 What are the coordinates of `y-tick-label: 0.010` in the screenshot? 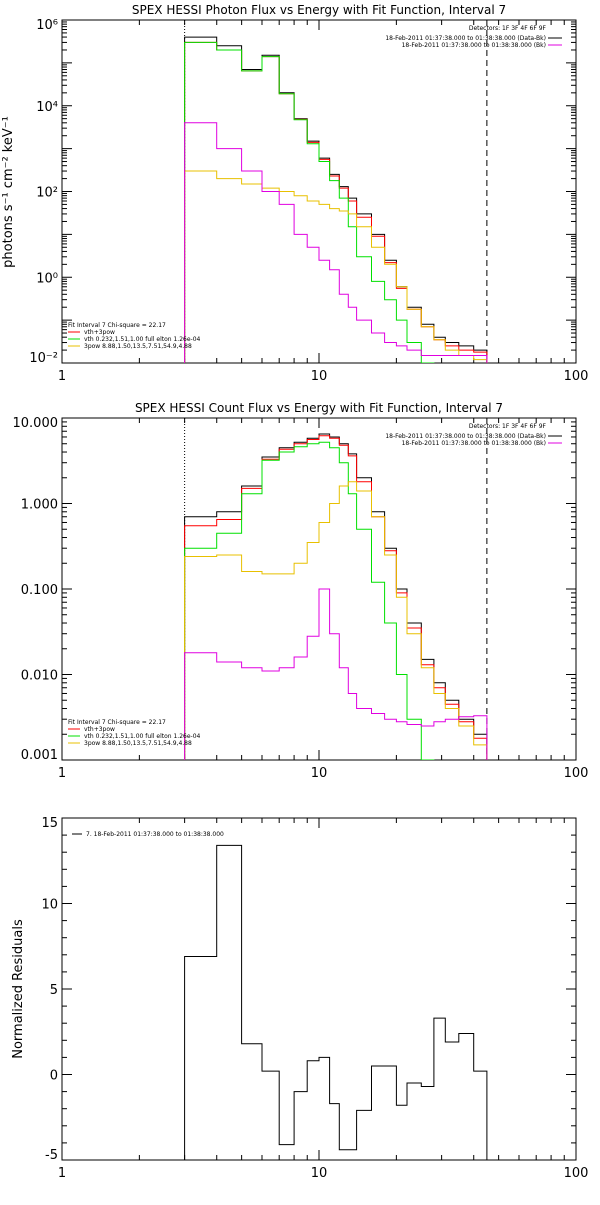 It's located at (39, 676).